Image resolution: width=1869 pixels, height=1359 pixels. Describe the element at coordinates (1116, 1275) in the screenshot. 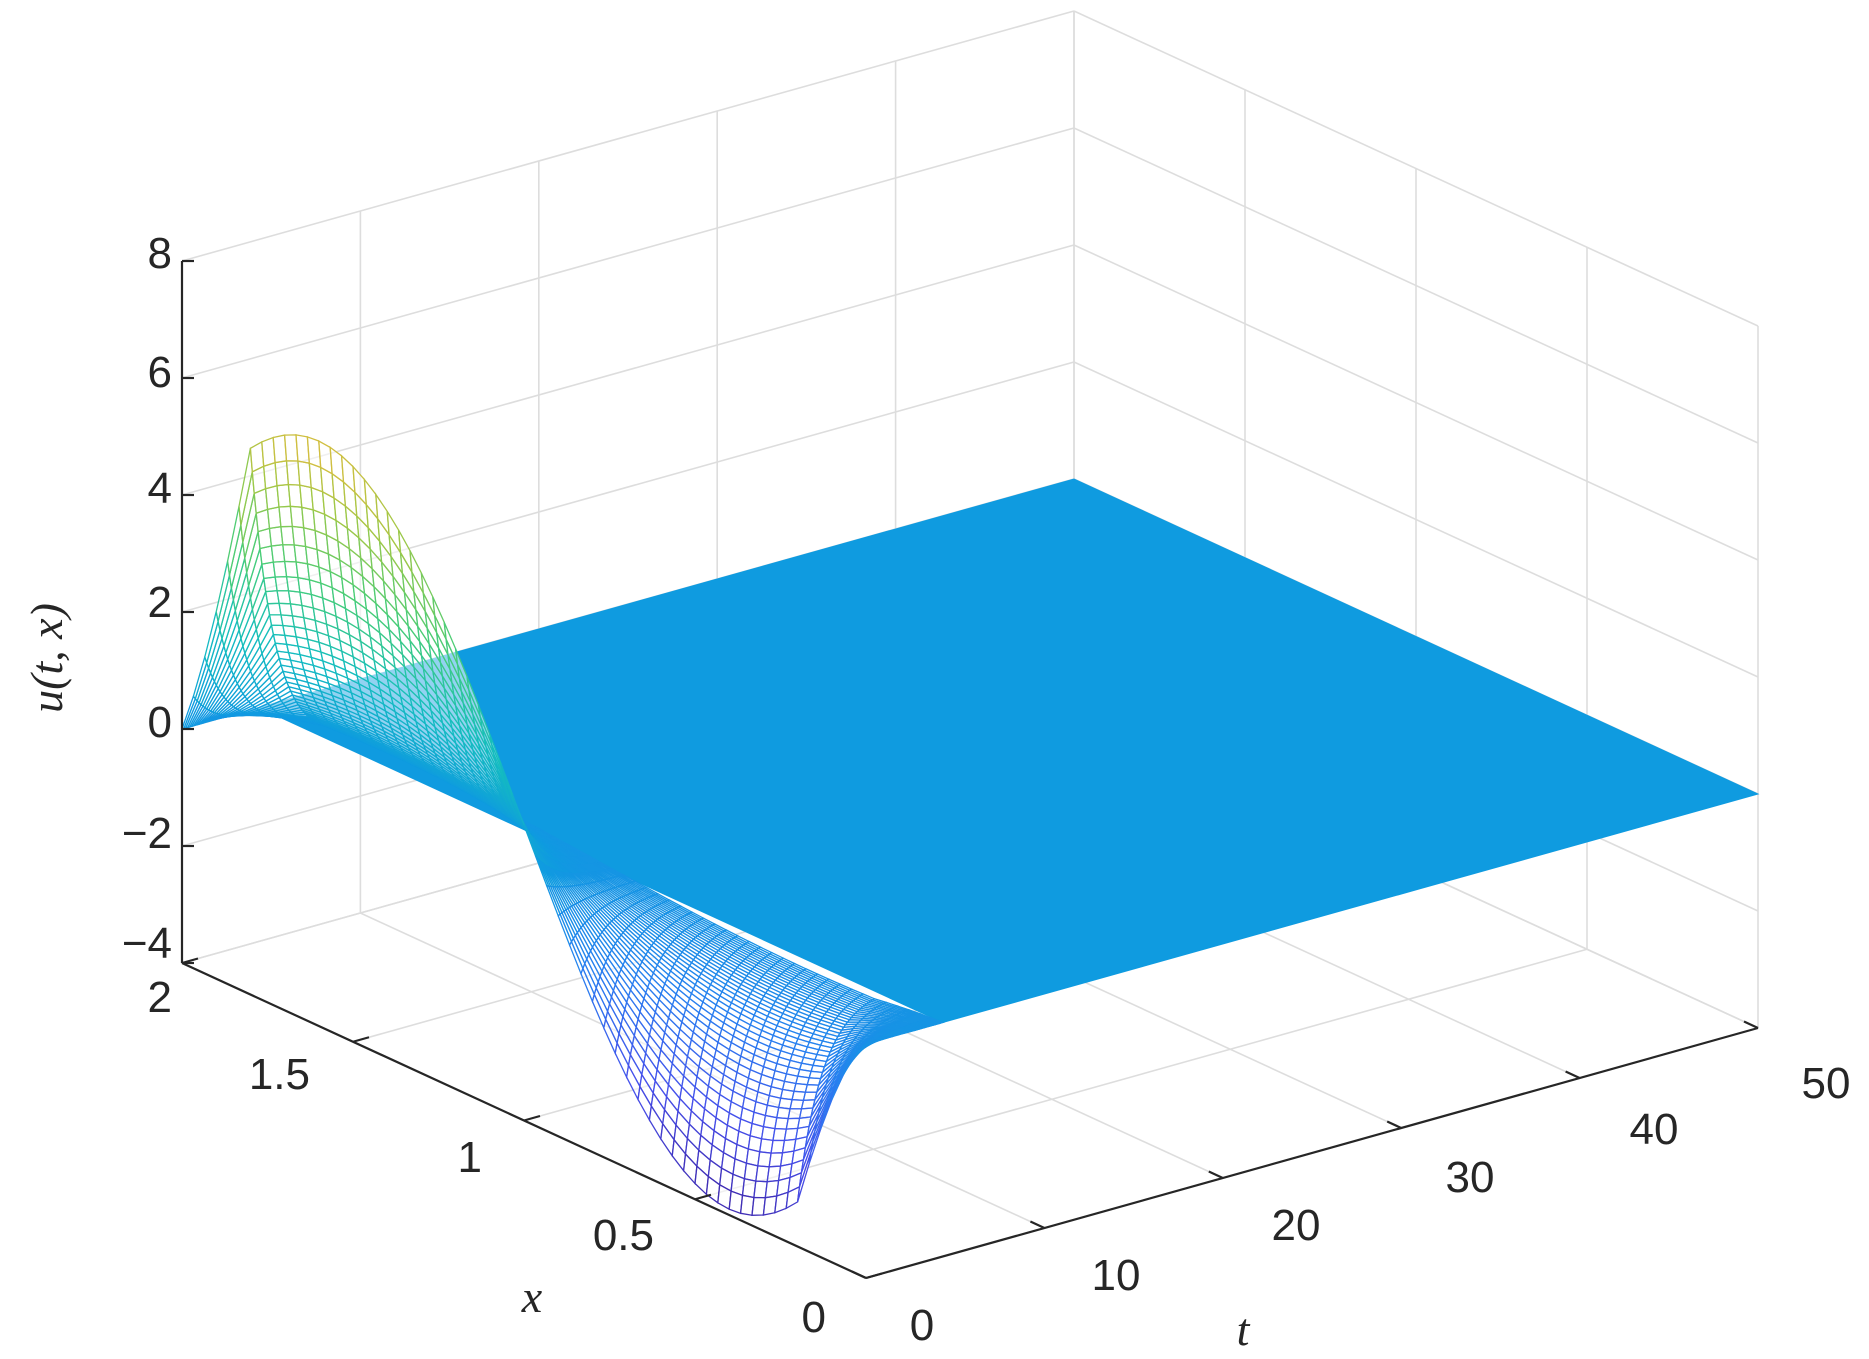

I see `t-tick-label: 10` at that location.